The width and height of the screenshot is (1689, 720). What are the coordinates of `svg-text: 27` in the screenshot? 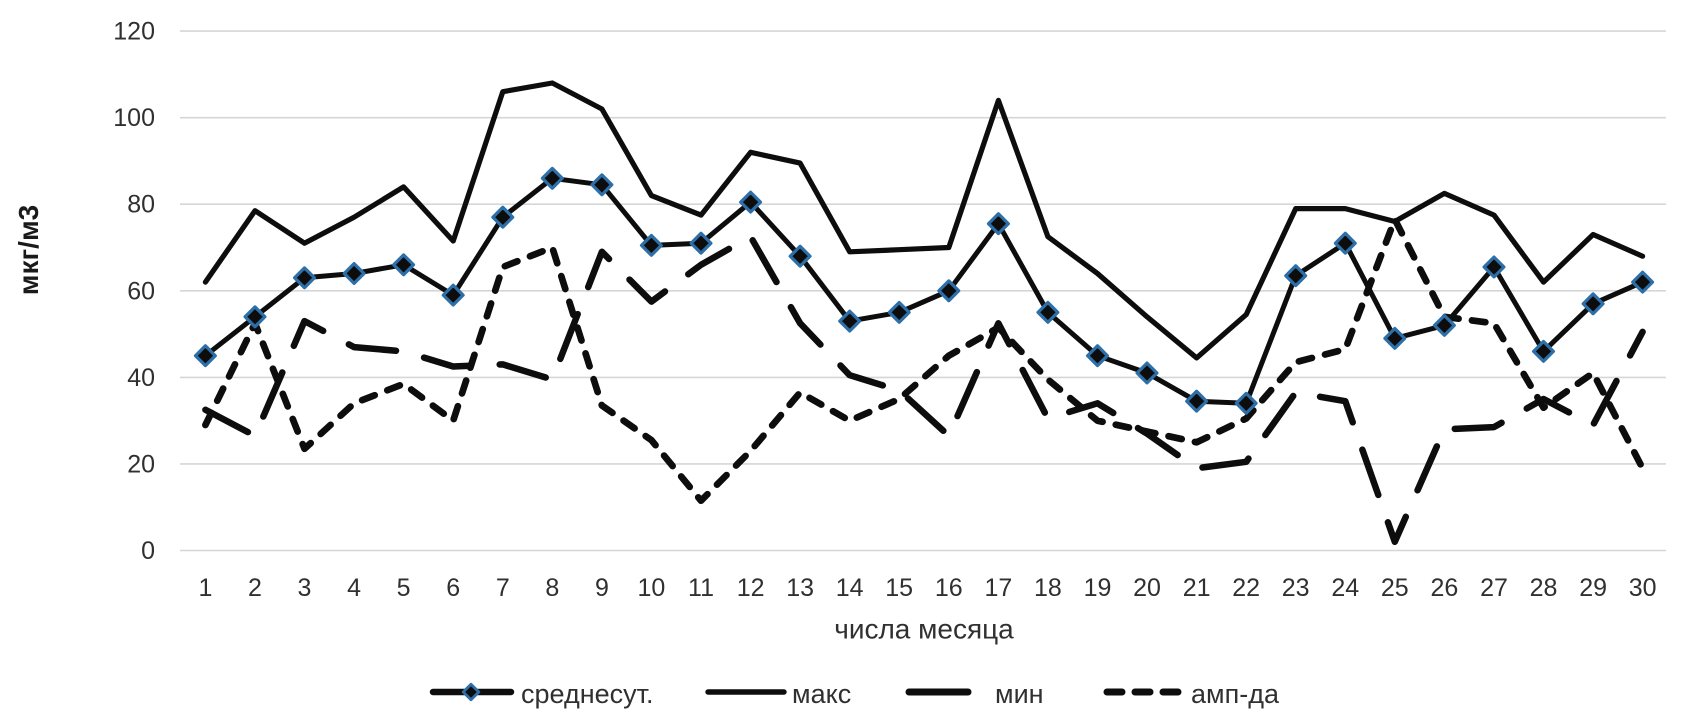 It's located at (1494, 588).